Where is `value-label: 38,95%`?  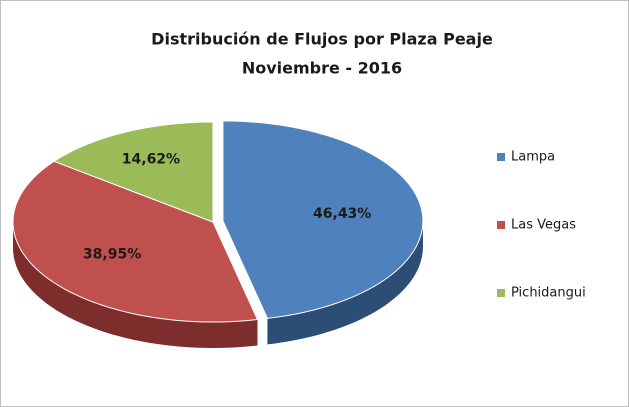
value-label: 38,95% is located at coordinates (112, 254).